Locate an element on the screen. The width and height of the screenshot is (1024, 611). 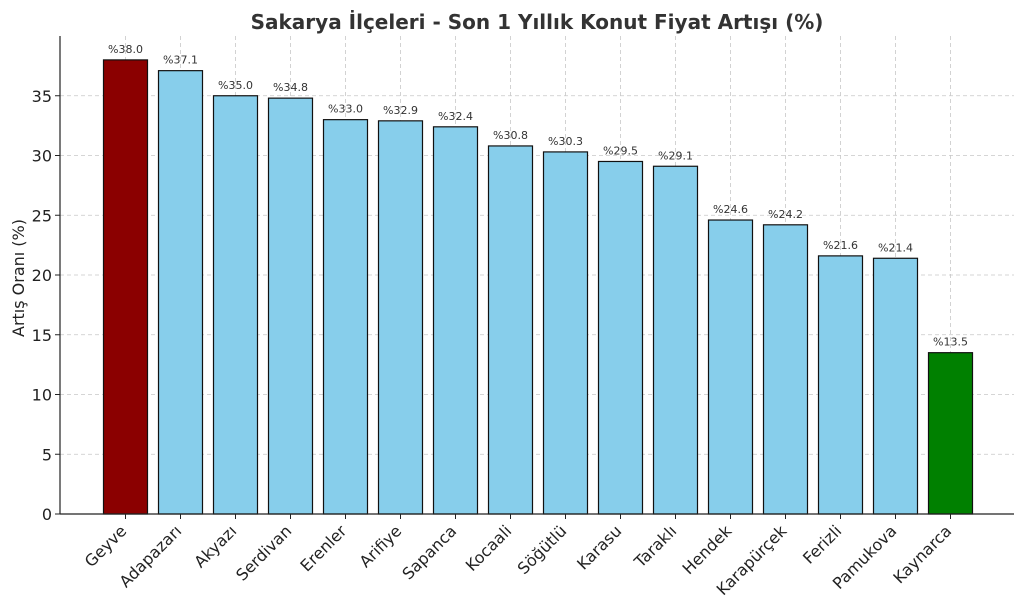
x-tick-label: Arifiye is located at coordinates (381, 546).